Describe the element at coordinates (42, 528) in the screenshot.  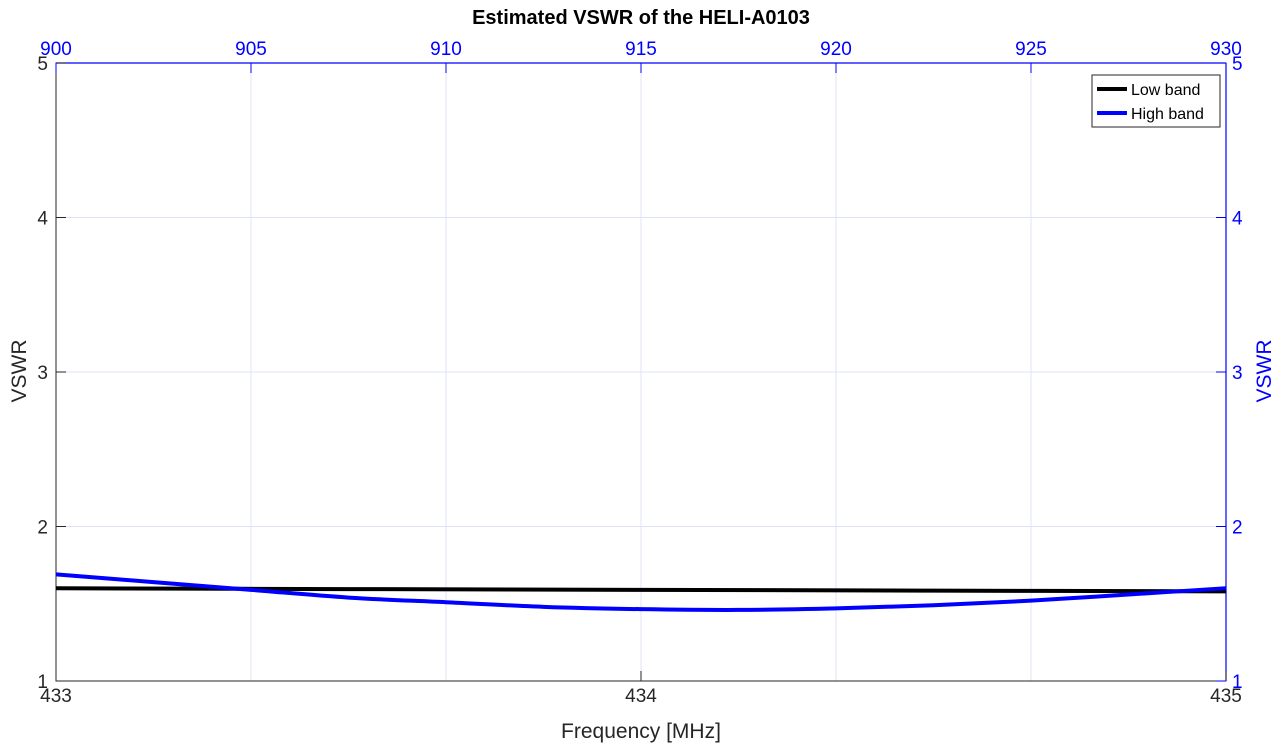
I see `y-tick-label-left: 2` at that location.